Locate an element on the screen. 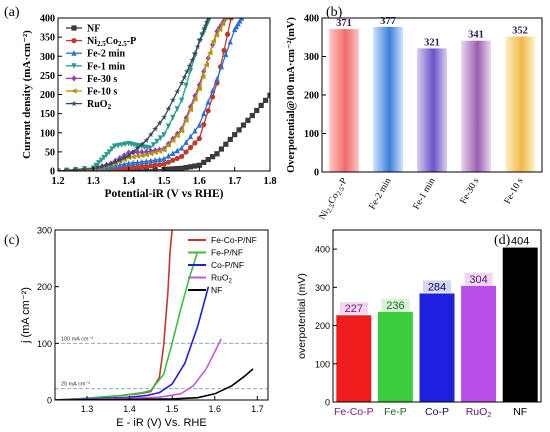  legend-label: Fe-30 s is located at coordinates (102, 79).